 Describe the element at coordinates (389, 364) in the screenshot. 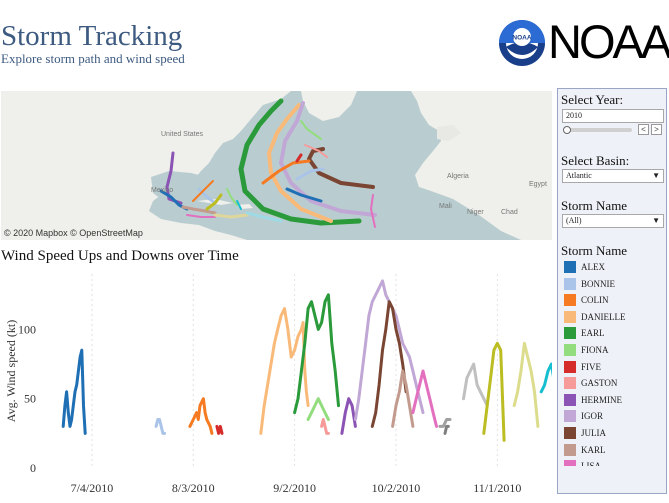

I see `series-line-julia` at that location.